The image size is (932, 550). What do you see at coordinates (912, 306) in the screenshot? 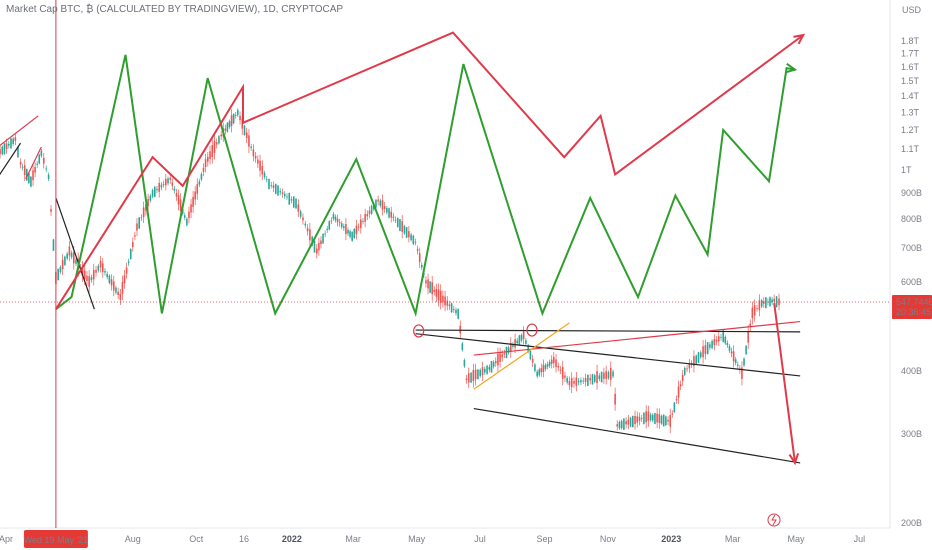
I see `price-label-box` at bounding box center [912, 306].